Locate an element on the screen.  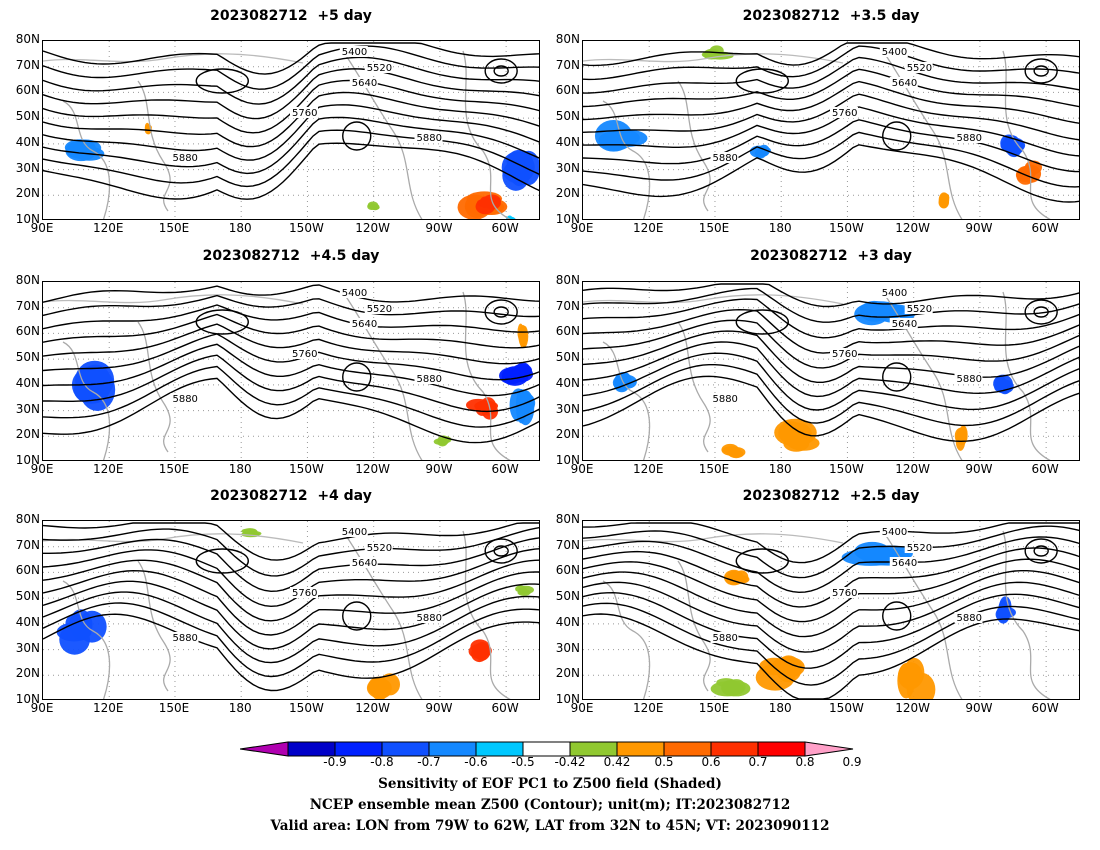
lat-tick-label: 20N is located at coordinates (567, 673).